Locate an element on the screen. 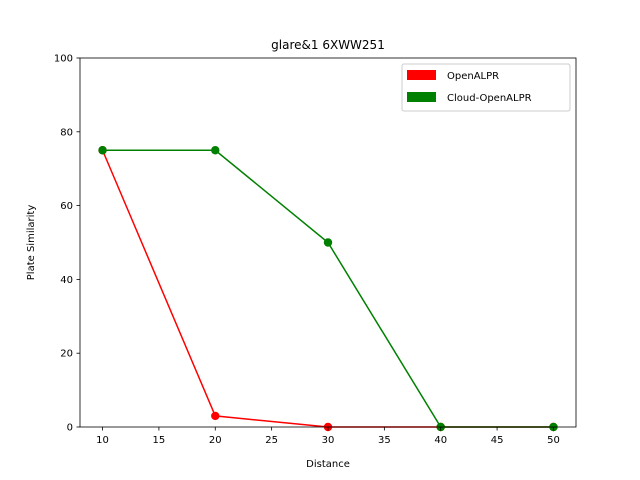 This screenshot has height=480, width=640. x-tick-label: 10 is located at coordinates (102, 440).